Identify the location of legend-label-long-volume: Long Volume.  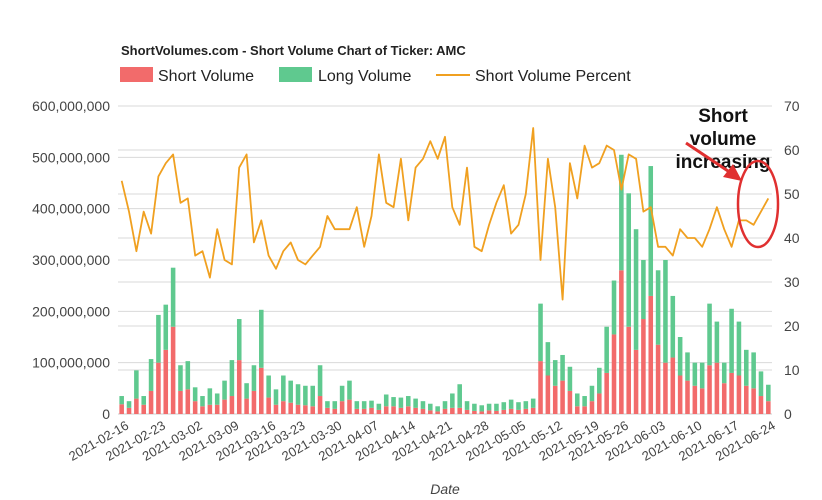
(365, 76).